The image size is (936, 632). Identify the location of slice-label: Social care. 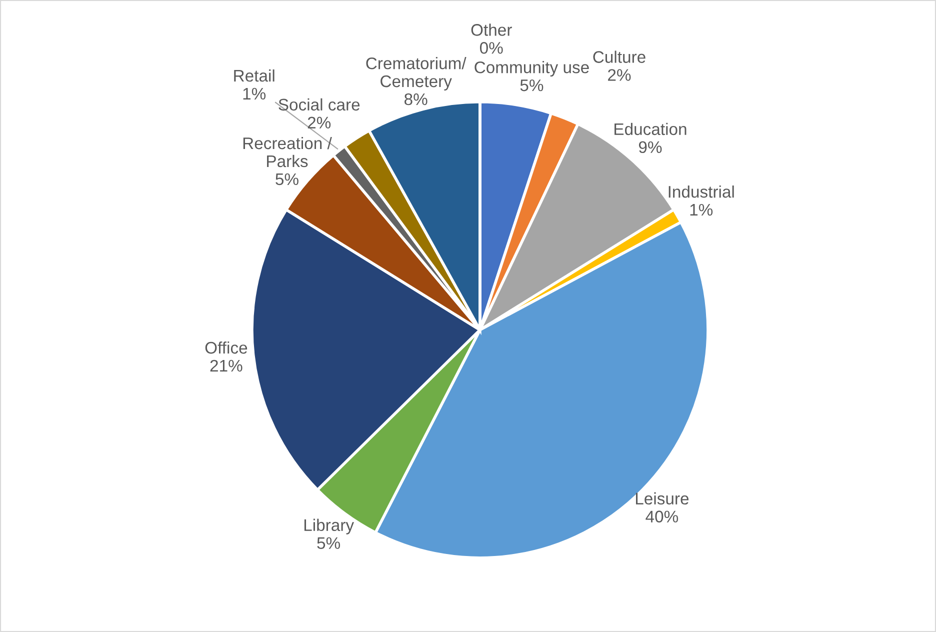
(319, 104).